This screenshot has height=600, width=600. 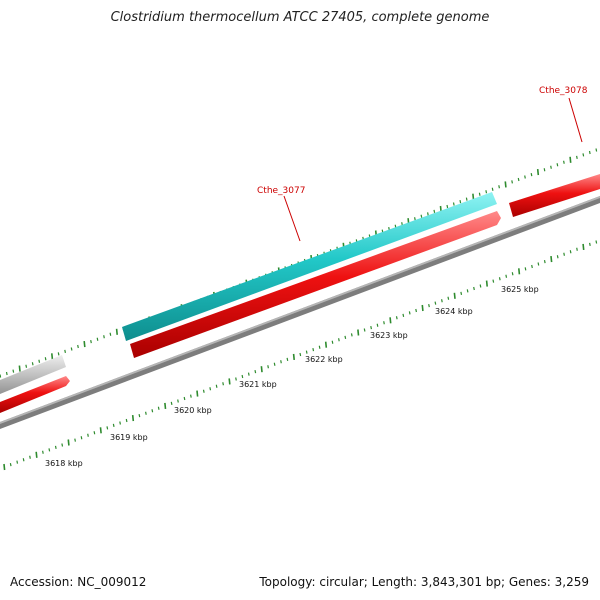 I want to click on gene-feature-gray, so click(x=33, y=374).